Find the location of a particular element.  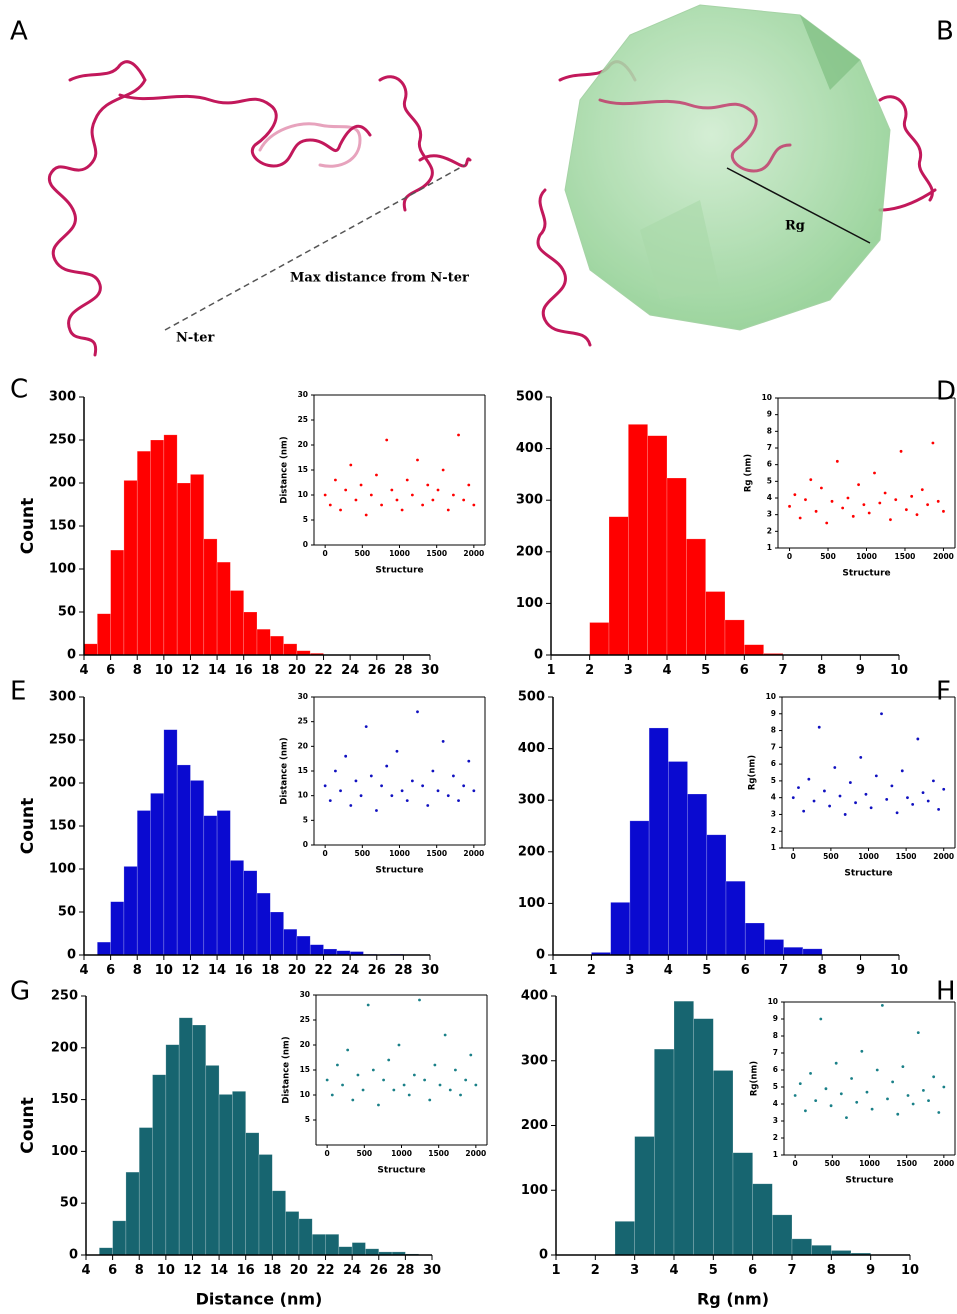

x-tick-label: 22 is located at coordinates (323, 970).